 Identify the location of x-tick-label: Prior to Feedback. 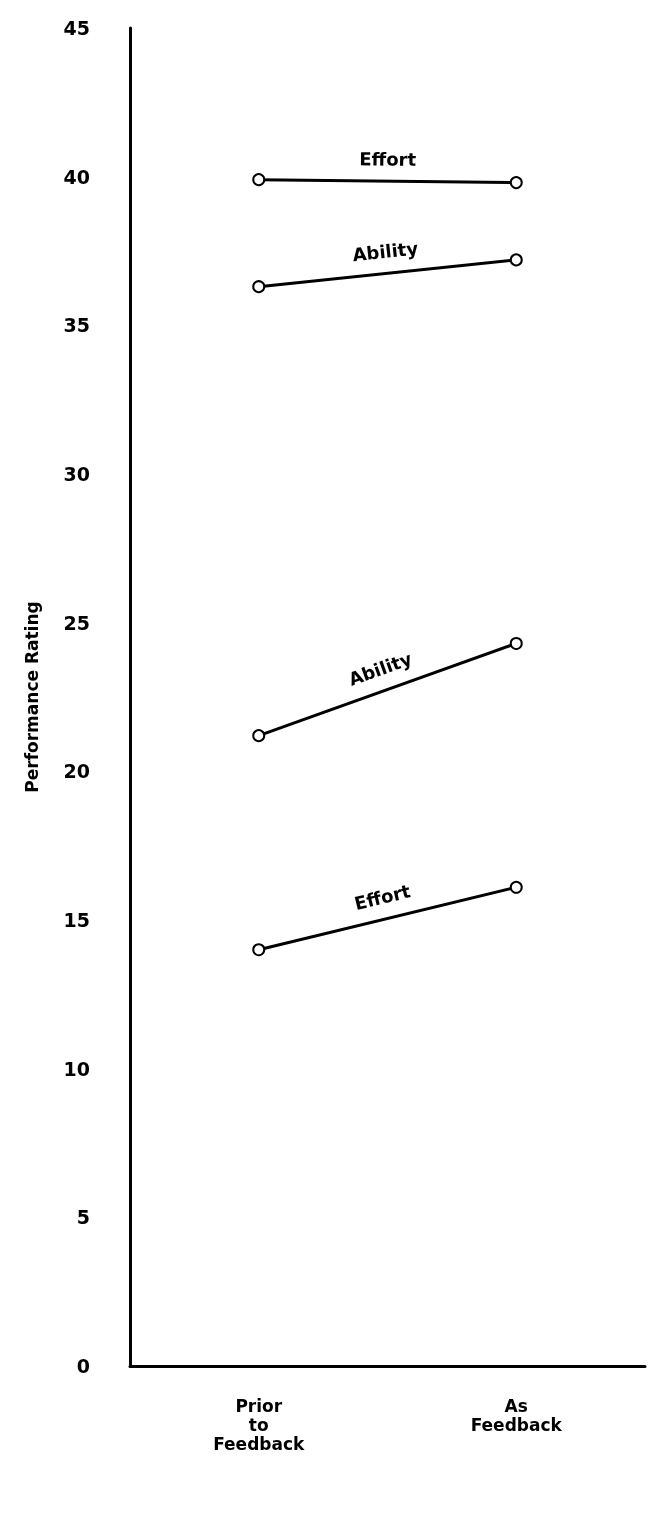
(259, 1424).